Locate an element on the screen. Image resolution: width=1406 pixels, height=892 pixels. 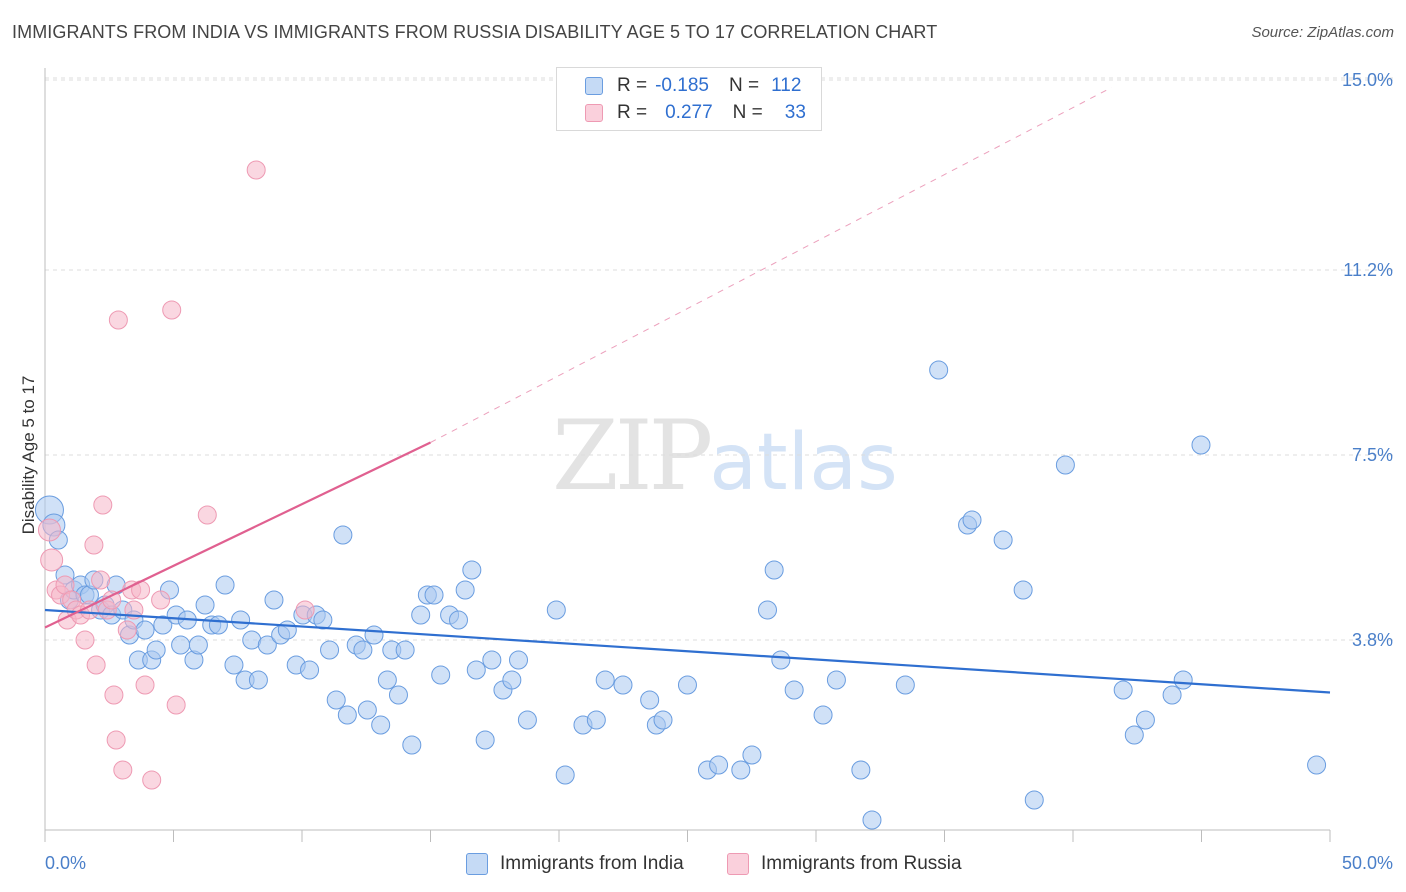
legend-row-india: R = -0.185 N = 112 is located at coordinates (693, 86).